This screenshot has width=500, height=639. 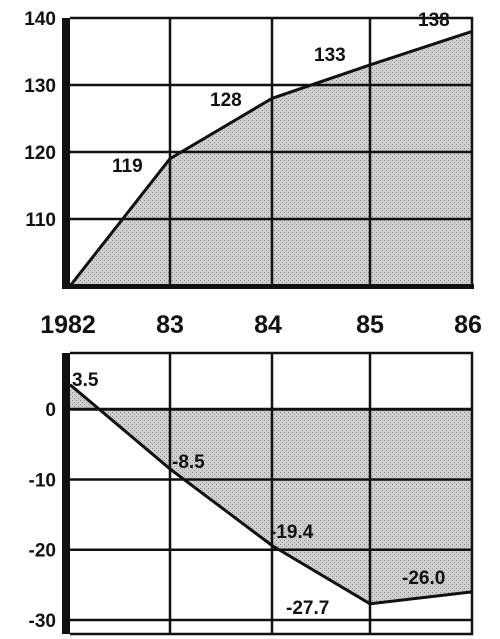 I want to click on top-ytick-label: 130, so click(x=40, y=86).